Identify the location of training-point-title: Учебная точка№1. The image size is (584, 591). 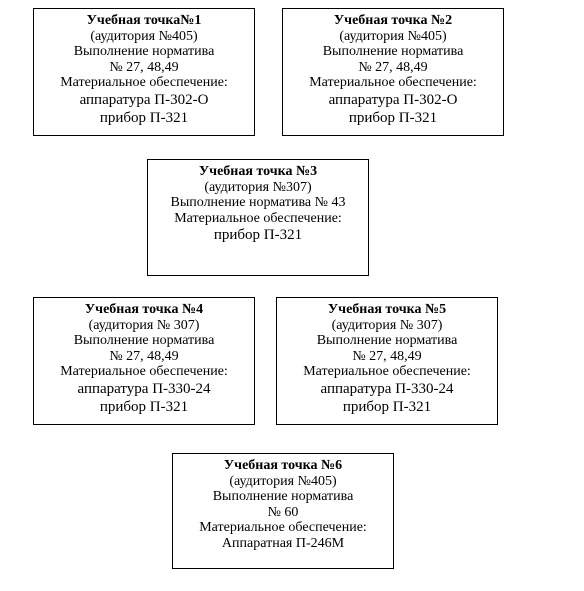
(144, 20).